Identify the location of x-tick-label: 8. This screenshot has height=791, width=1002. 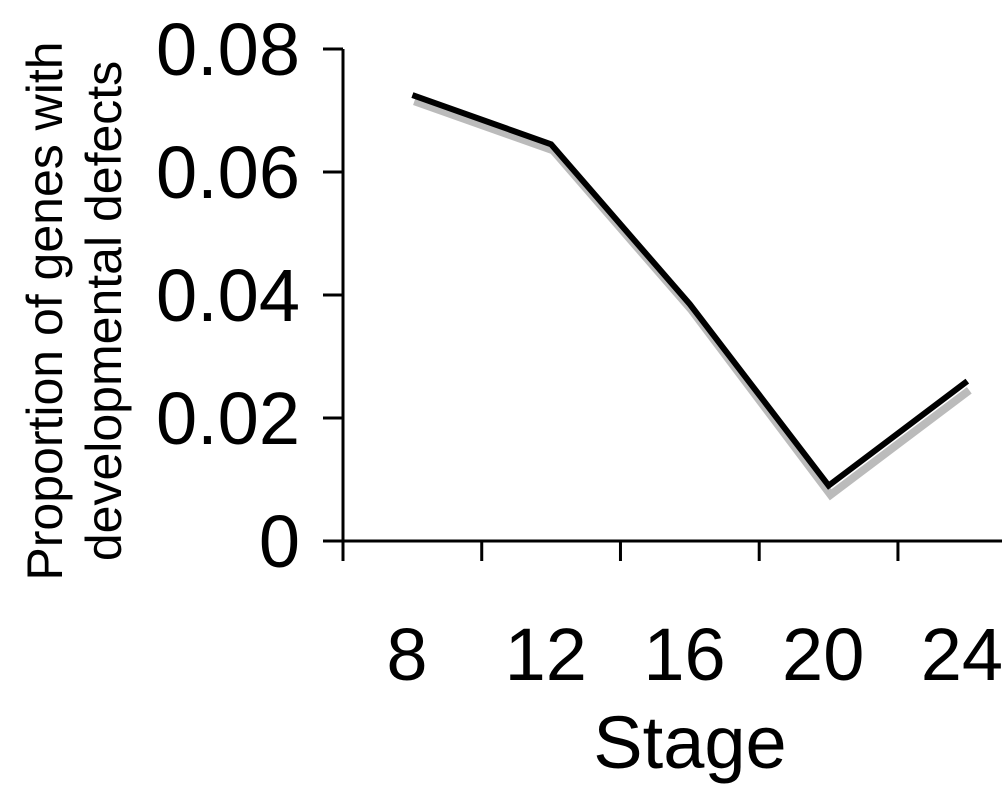
(406, 654).